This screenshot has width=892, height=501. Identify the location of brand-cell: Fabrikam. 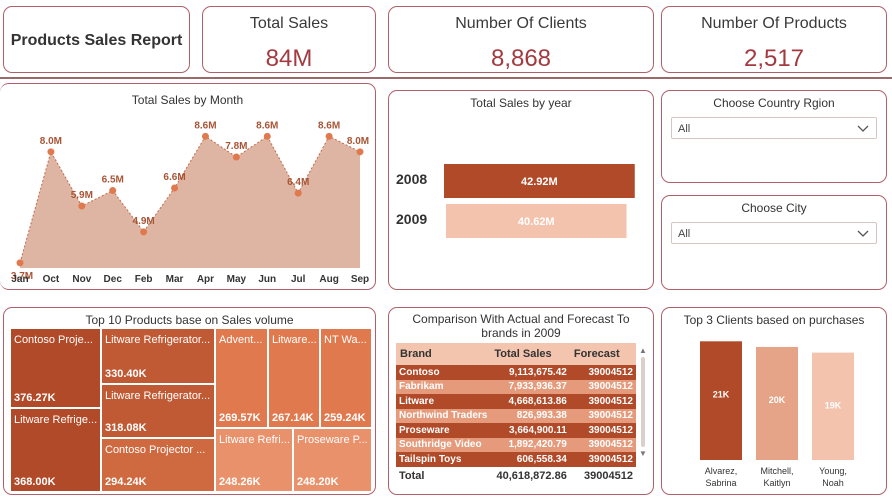
(443, 386).